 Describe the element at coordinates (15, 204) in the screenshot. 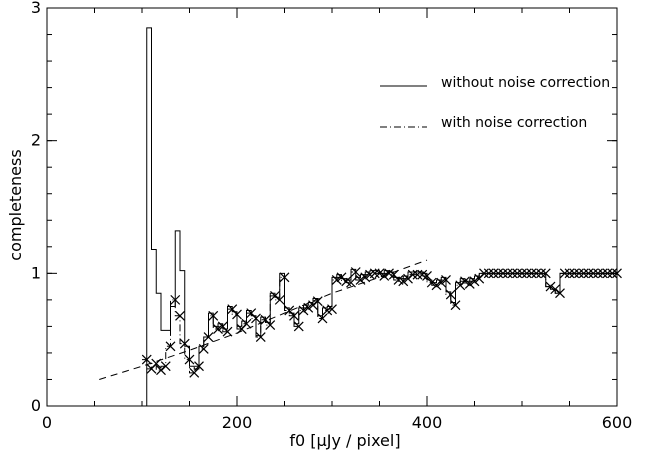

I see `y-axis-label: completeness` at that location.